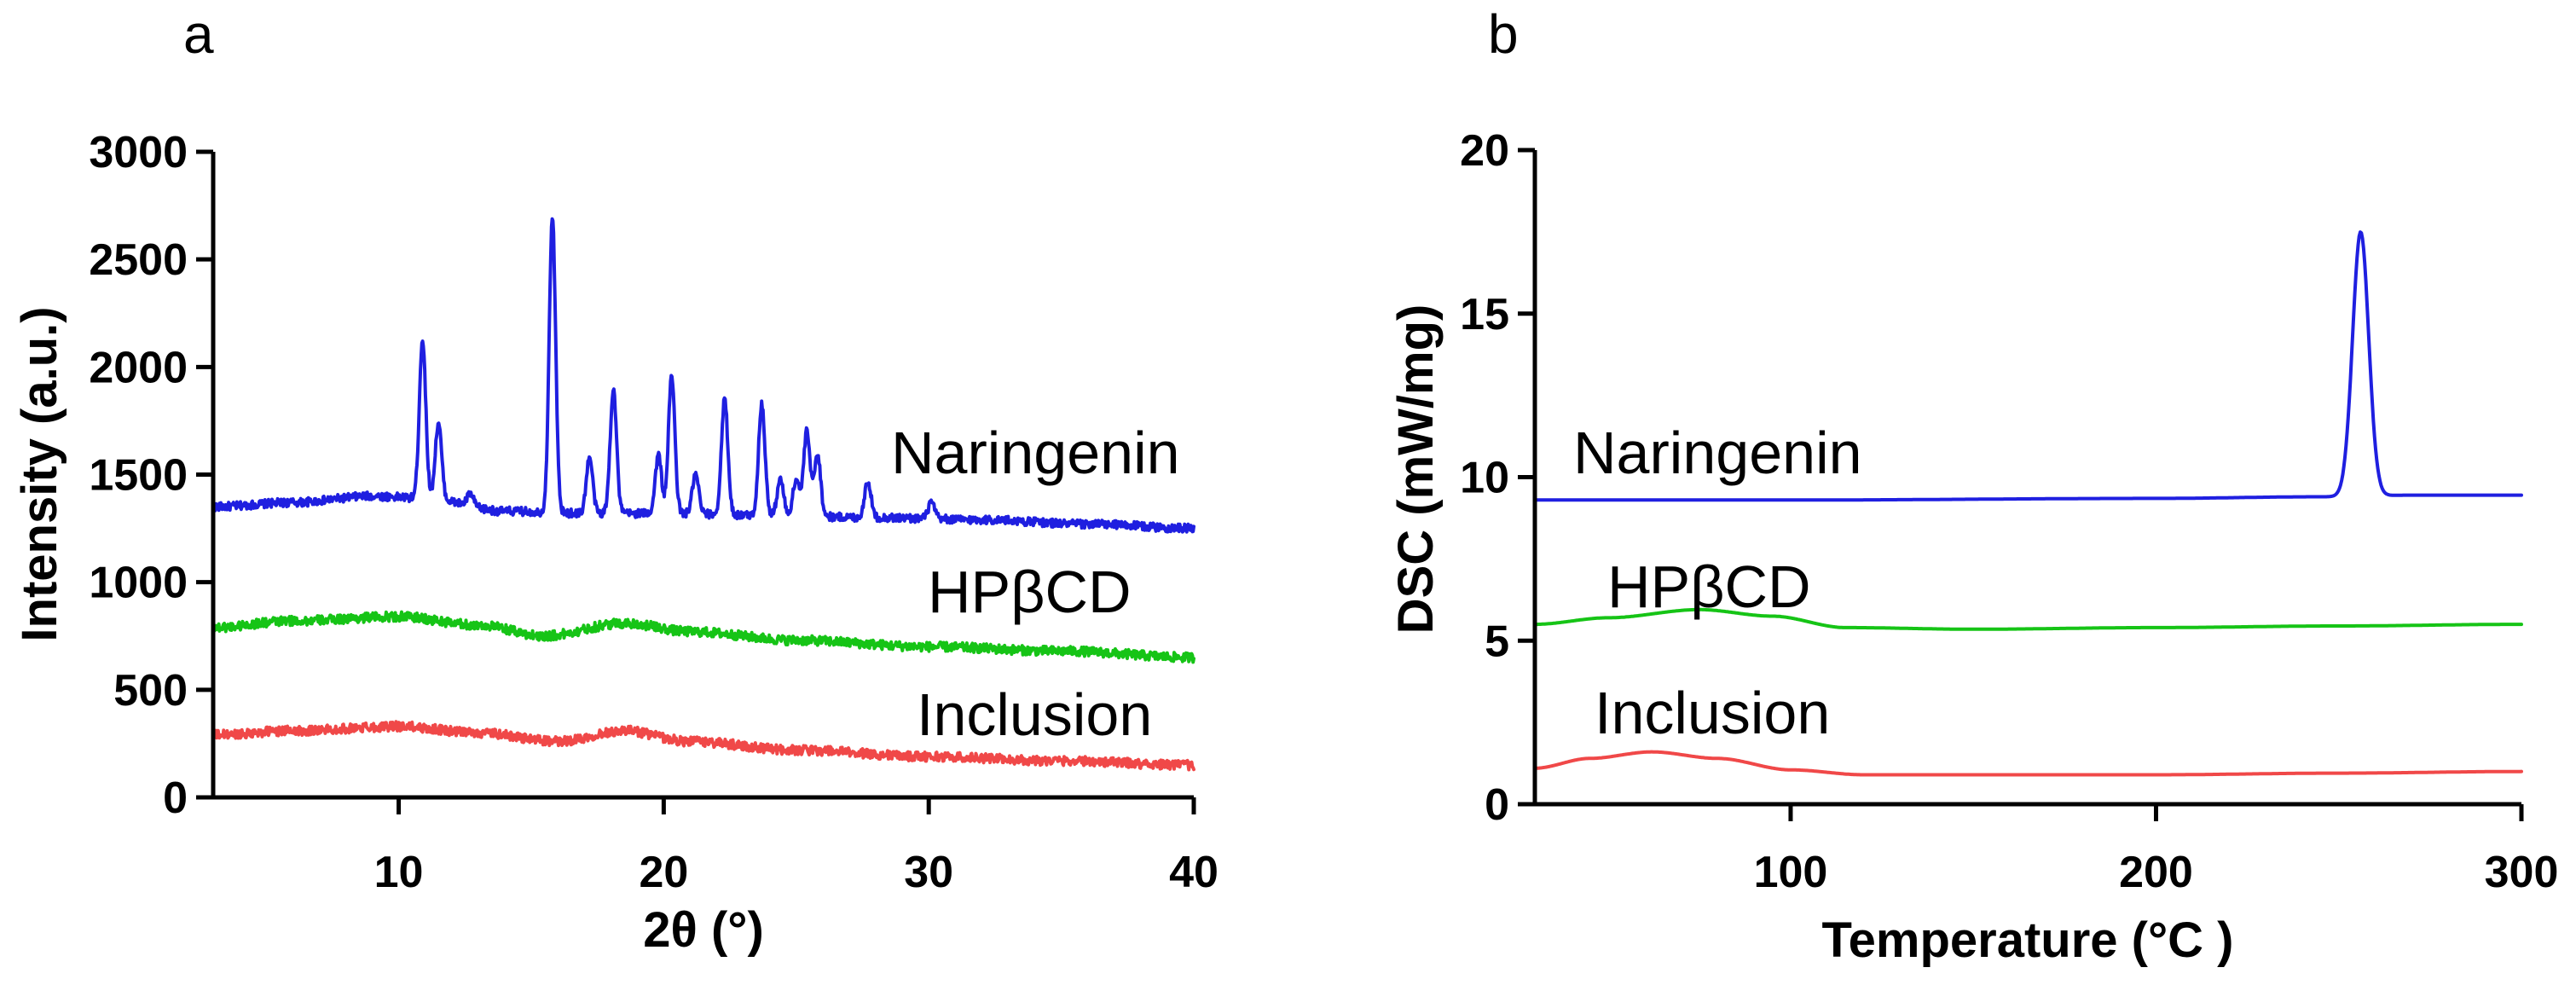 Image resolution: width=2576 pixels, height=985 pixels. What do you see at coordinates (198, 34) in the screenshot?
I see `panel-letter-a: a` at bounding box center [198, 34].